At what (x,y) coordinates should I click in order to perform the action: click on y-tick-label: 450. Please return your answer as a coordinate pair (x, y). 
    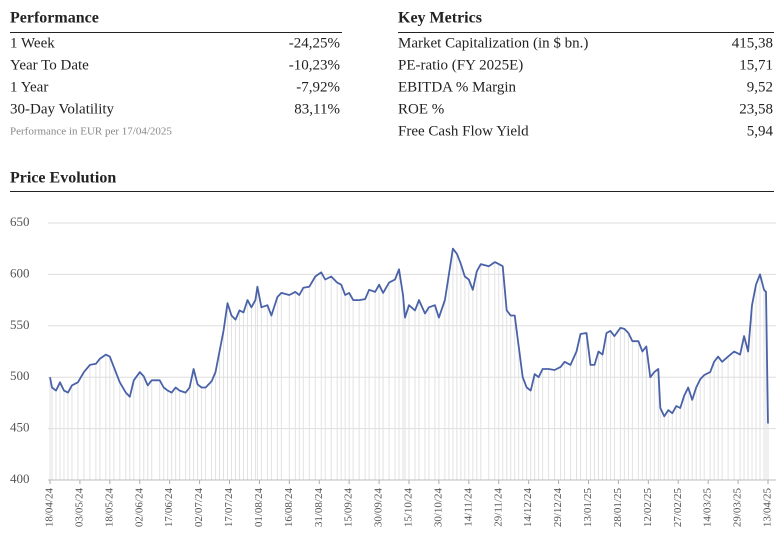
    Looking at the image, I should click on (20, 427).